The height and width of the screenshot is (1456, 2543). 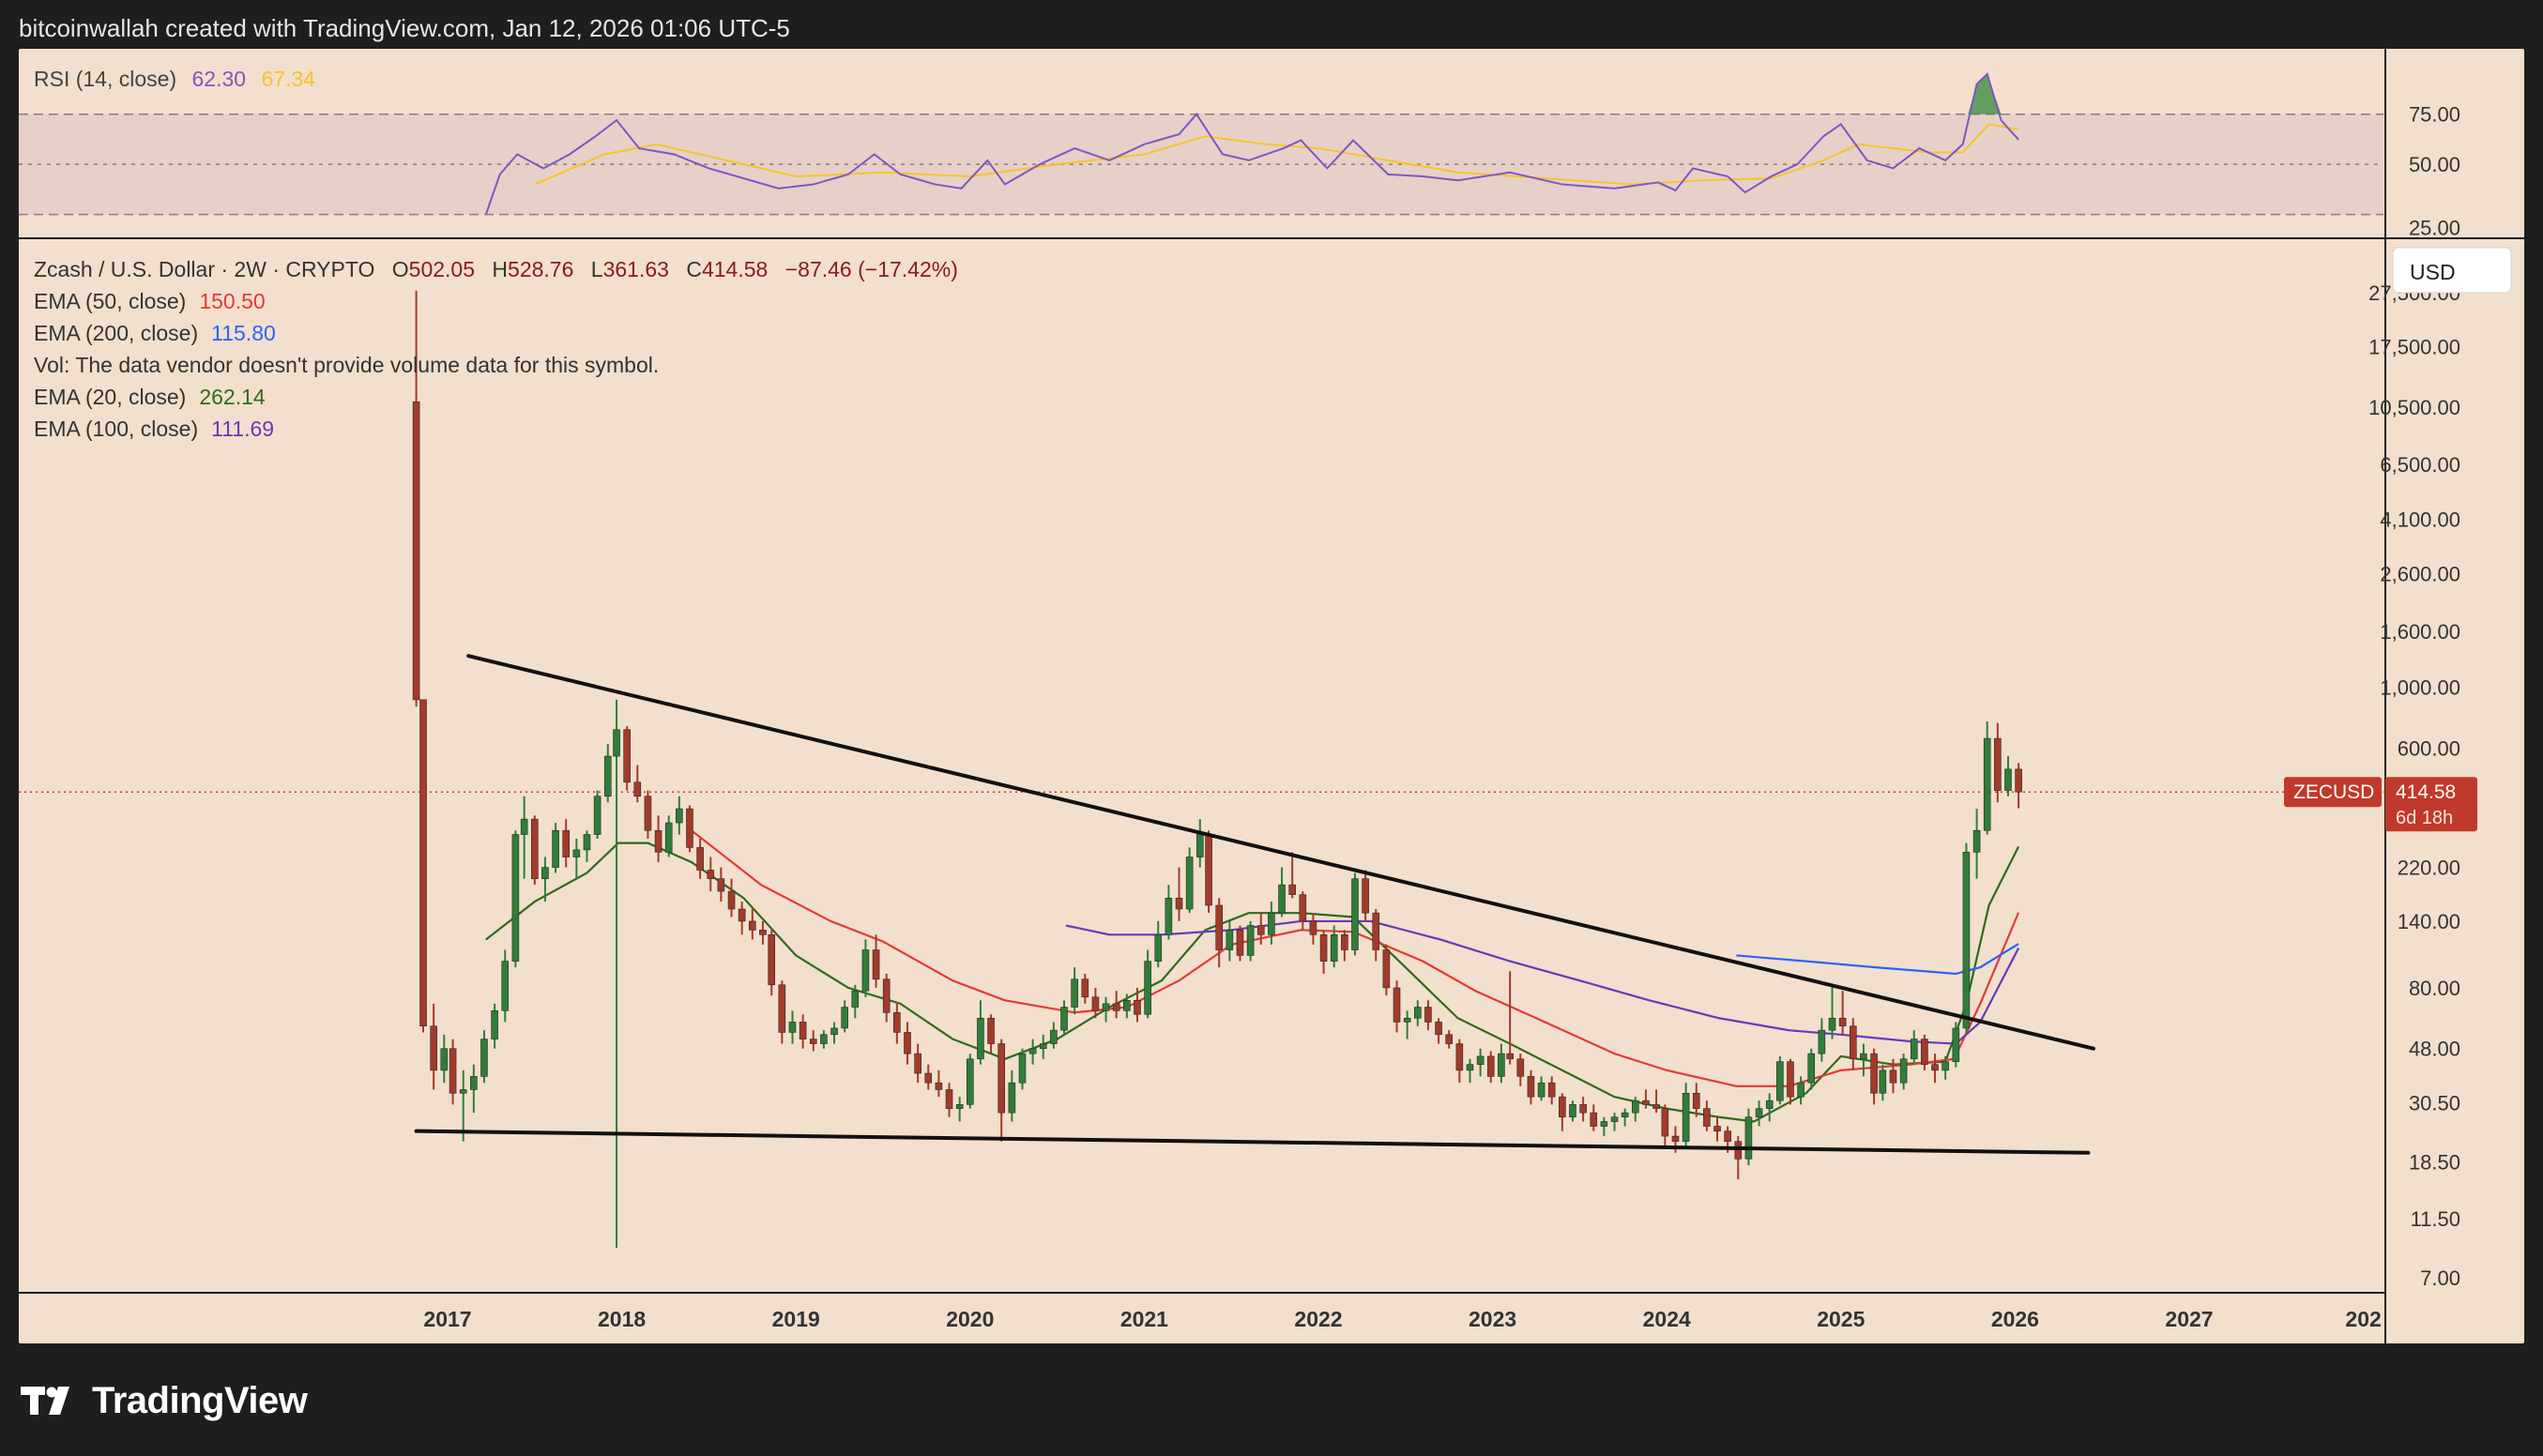 I want to click on price-axis-label: 140.00, so click(x=2429, y=921).